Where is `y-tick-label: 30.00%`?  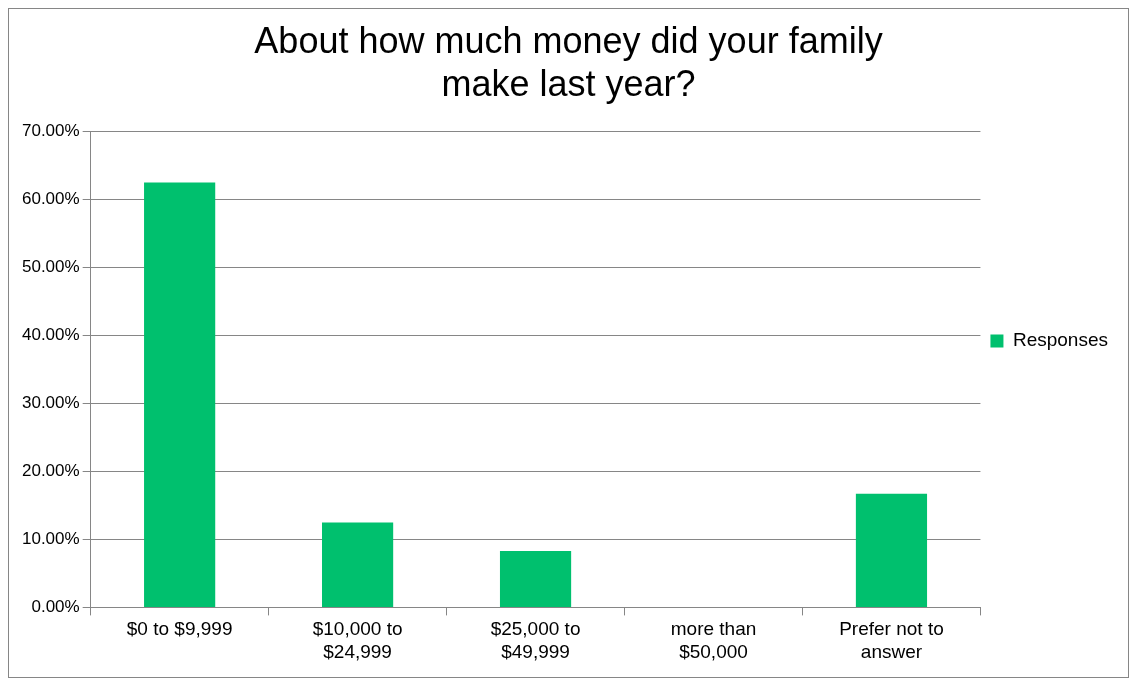
y-tick-label: 30.00% is located at coordinates (50, 403).